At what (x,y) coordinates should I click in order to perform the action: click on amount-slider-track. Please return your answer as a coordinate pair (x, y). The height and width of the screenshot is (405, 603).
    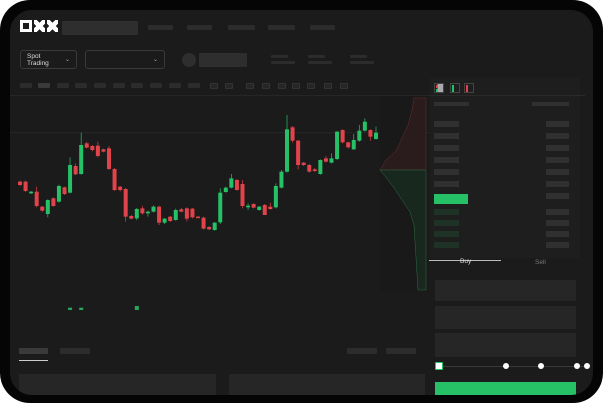
    Looking at the image, I should click on (514, 366).